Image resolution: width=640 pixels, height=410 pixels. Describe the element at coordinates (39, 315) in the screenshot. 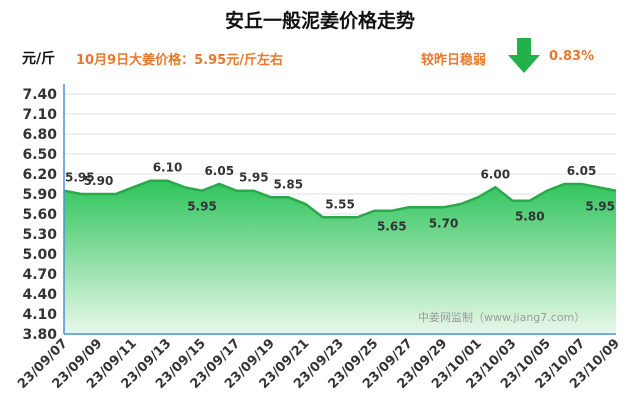

I see `y-tick-label: 4.10` at that location.